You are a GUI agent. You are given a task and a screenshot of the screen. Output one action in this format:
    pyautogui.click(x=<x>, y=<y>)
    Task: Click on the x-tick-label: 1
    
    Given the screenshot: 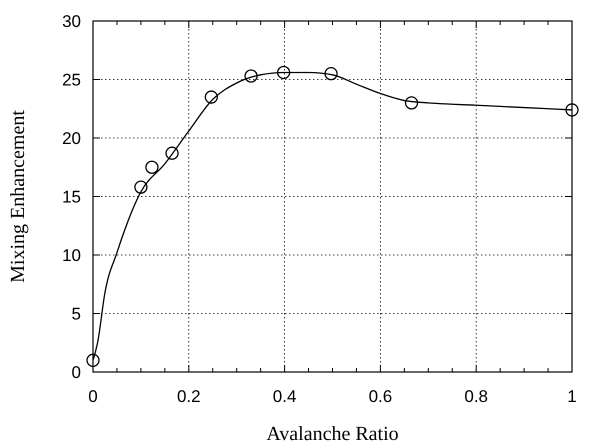 What is the action you would take?
    pyautogui.click(x=572, y=396)
    